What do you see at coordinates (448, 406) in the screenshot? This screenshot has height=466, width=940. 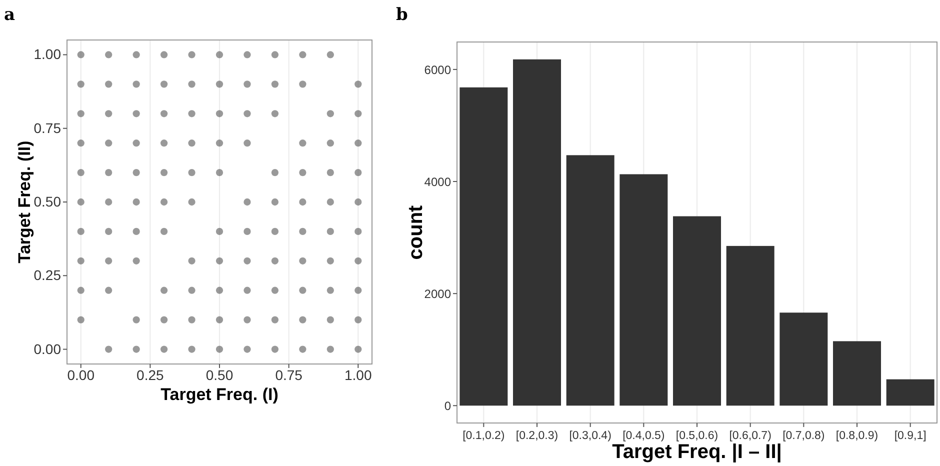 I see `y-tick-label: 0` at bounding box center [448, 406].